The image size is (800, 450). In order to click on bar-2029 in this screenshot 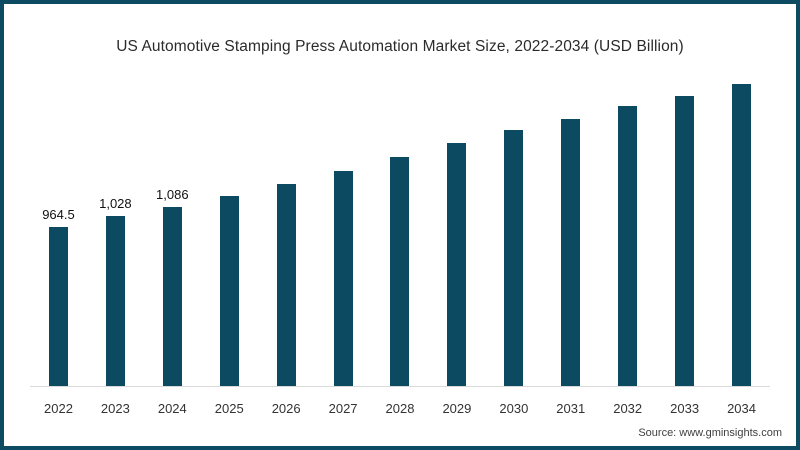, I will do `click(457, 264)`.